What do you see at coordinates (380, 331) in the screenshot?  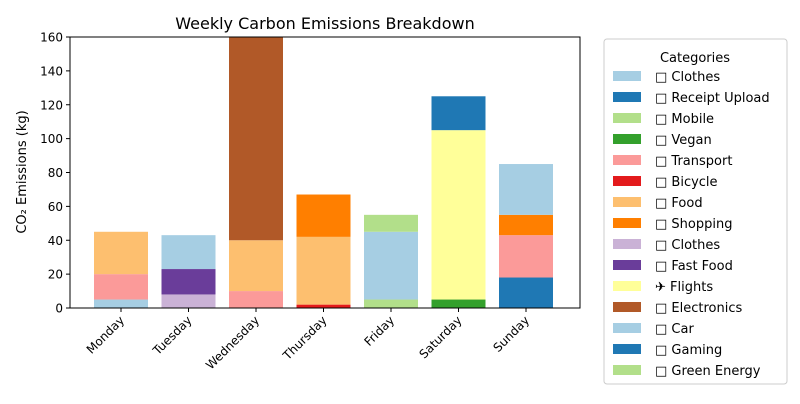 I see `x-tick-label-friday: Friday` at bounding box center [380, 331].